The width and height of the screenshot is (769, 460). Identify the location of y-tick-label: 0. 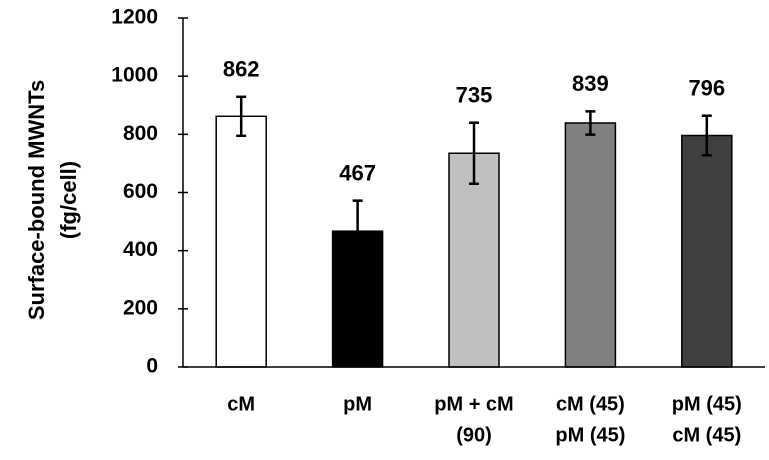
(152, 366).